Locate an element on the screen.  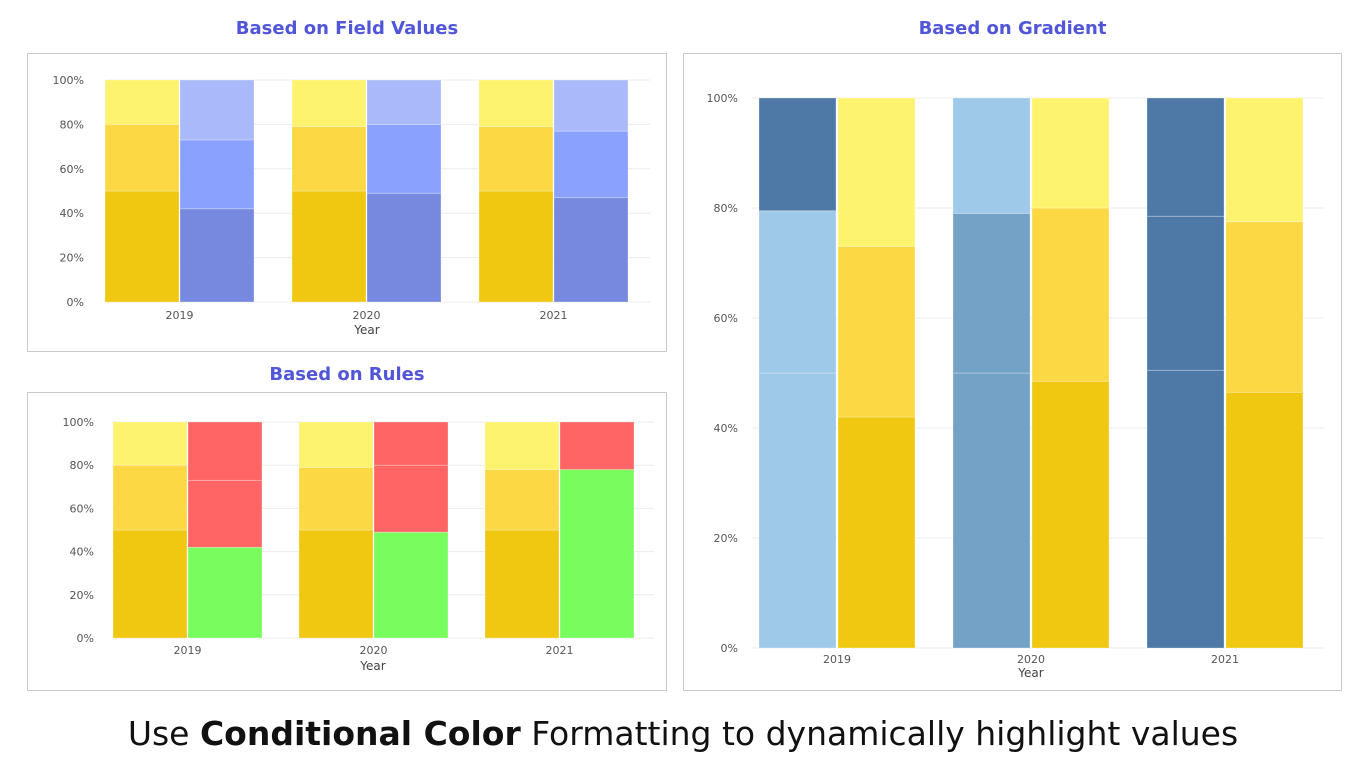
chart-field-values: 0% 20% 40% 60% 80% 100% 2019 2020 2021 Year is located at coordinates (351, 205).